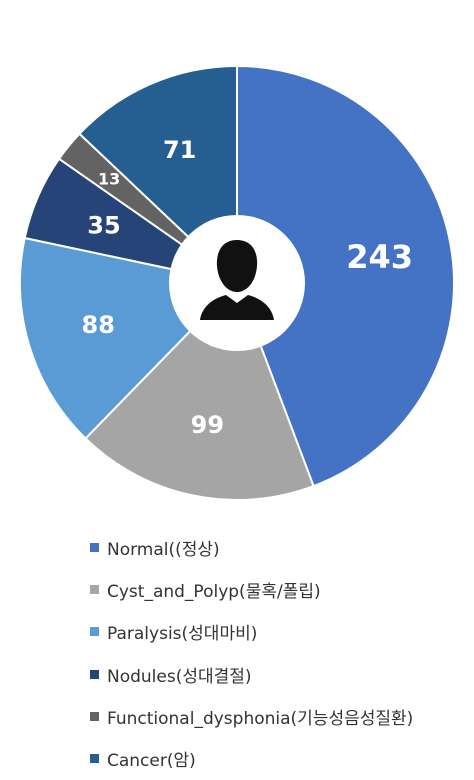  Describe the element at coordinates (151, 761) in the screenshot. I see `legend-label: Cancer(암)` at that location.